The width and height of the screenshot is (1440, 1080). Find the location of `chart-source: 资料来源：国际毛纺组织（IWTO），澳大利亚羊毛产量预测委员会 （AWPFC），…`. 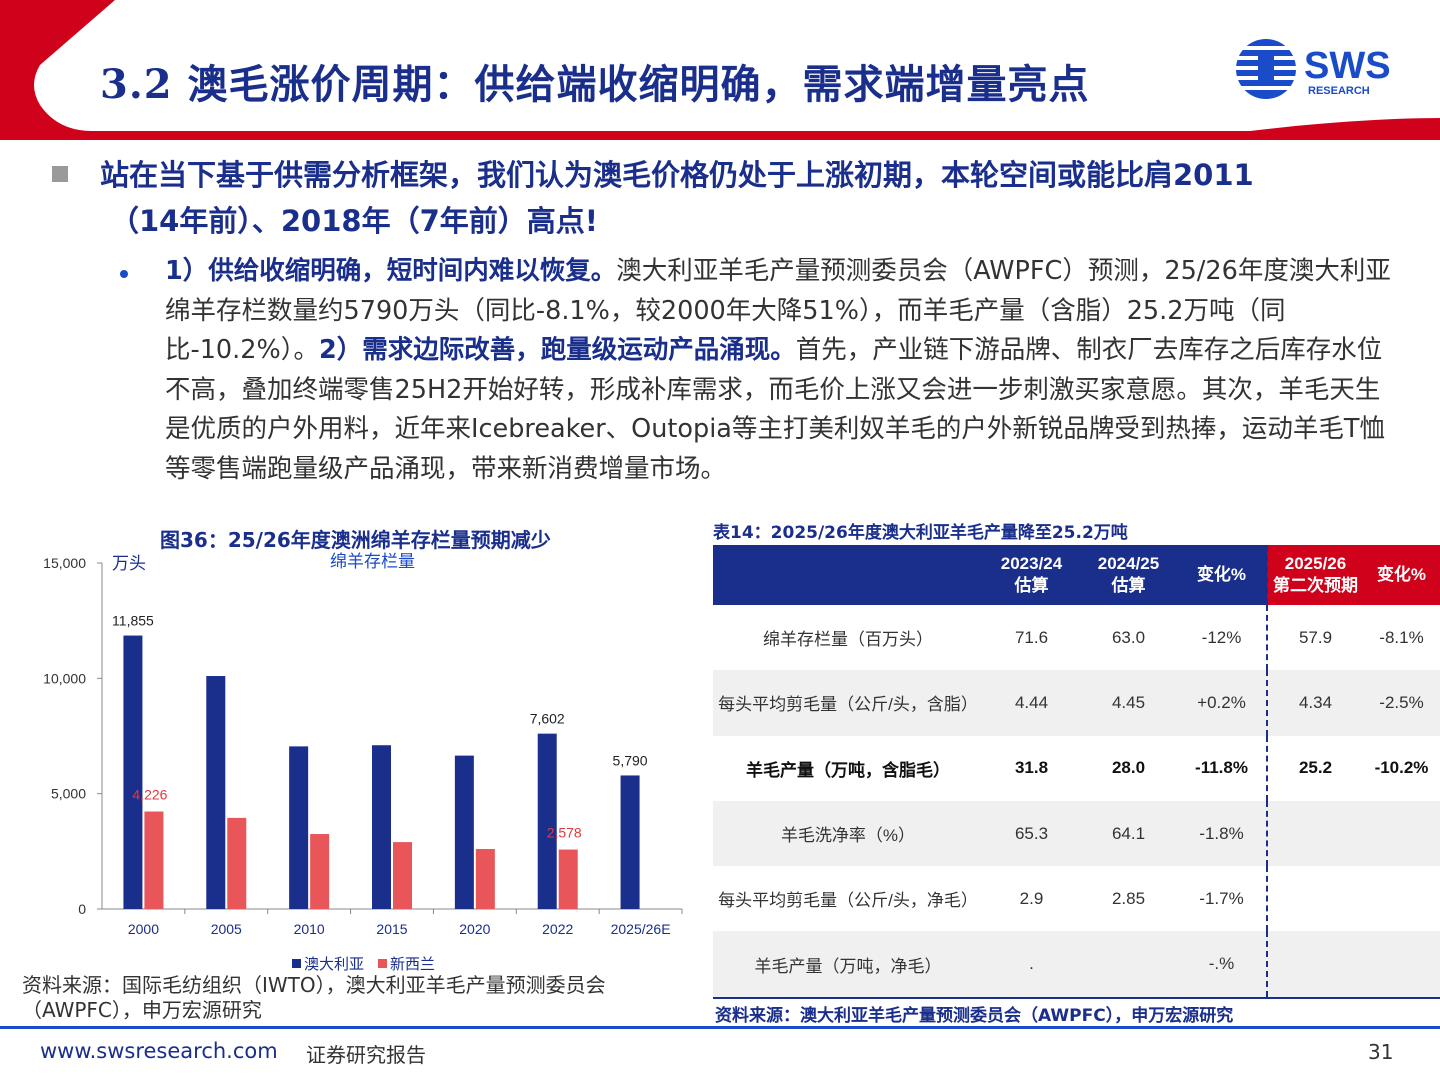

chart-source: 资料来源：国际毛纺组织（IWTO），澳大利亚羊毛产量预测委员会 （AWPFC），… is located at coordinates (352, 998).